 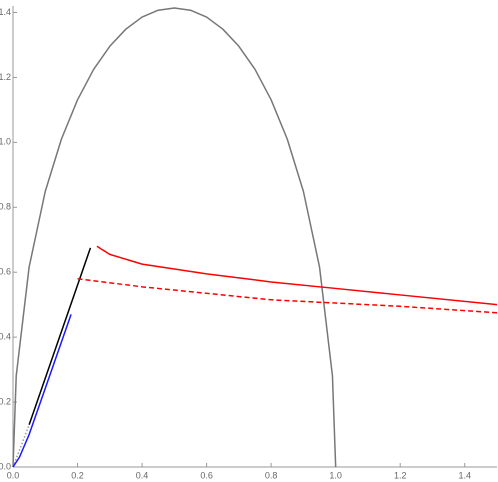 I want to click on x-tick-label: 0.4, so click(x=142, y=475).